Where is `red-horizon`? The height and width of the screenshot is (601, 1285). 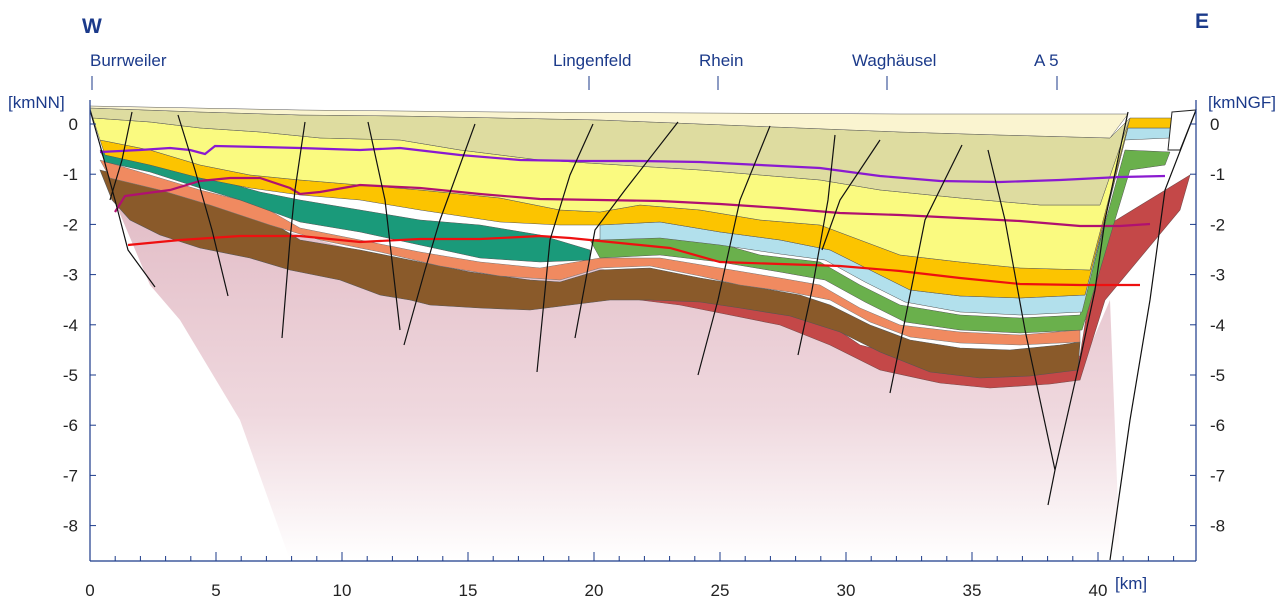
red-horizon is located at coordinates (633, 260).